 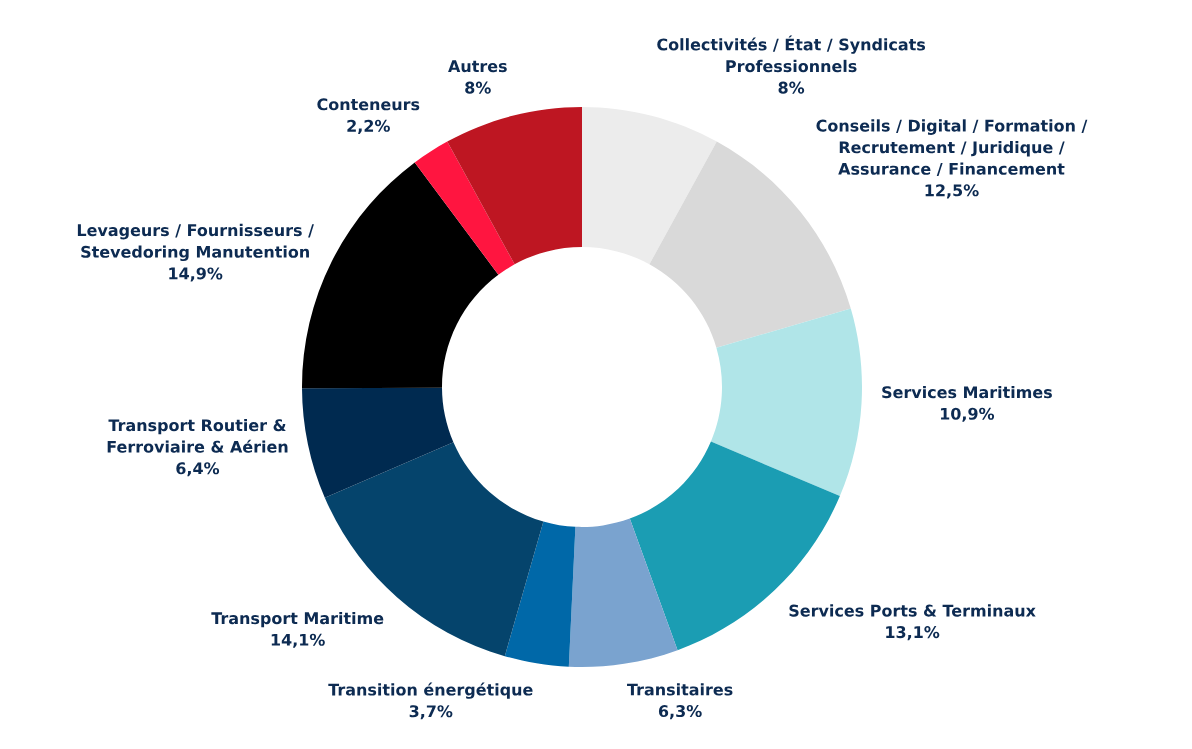 I want to click on data-label: 3,7%, so click(x=431, y=712).